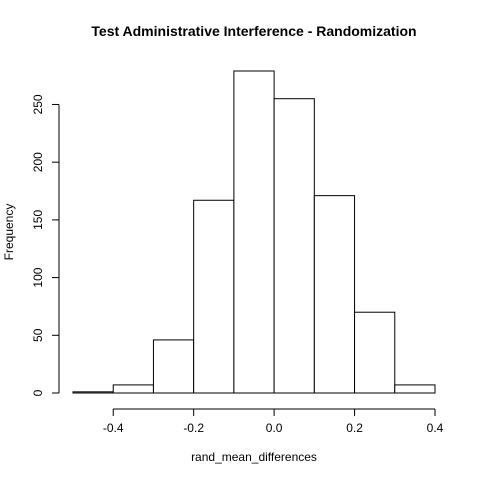  What do you see at coordinates (435, 428) in the screenshot?
I see `x-tick-label: 0.4` at bounding box center [435, 428].